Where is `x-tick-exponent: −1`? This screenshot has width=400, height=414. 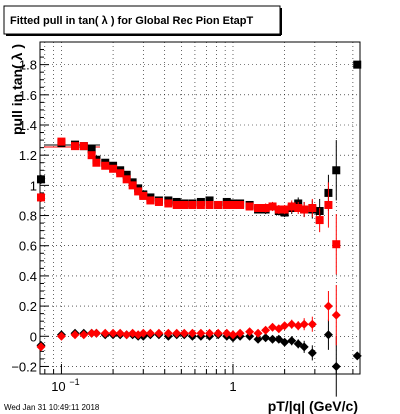
x-tick-exponent: −1 is located at coordinates (74, 382).